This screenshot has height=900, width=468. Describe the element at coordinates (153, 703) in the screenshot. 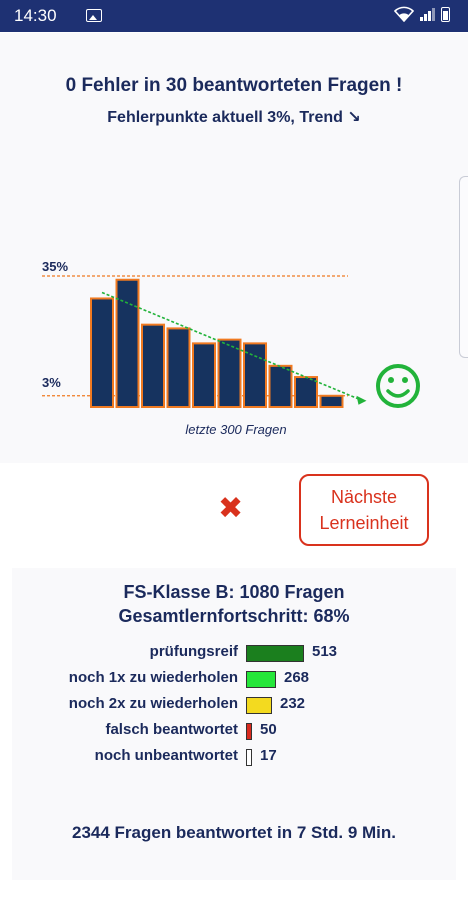

I see `progress-row-label: noch 2x zu wiederholen` at that location.